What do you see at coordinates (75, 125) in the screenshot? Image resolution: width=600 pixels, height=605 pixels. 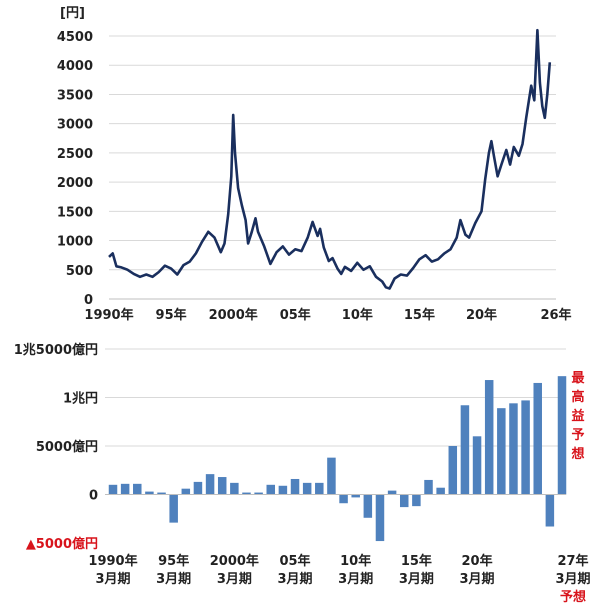 I see `y-tick-label: 3000` at bounding box center [75, 125].